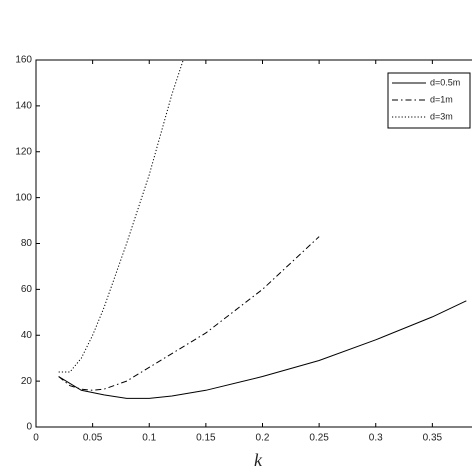 The image size is (474, 474). What do you see at coordinates (23, 60) in the screenshot?
I see `y-tick-label: 160` at bounding box center [23, 60].